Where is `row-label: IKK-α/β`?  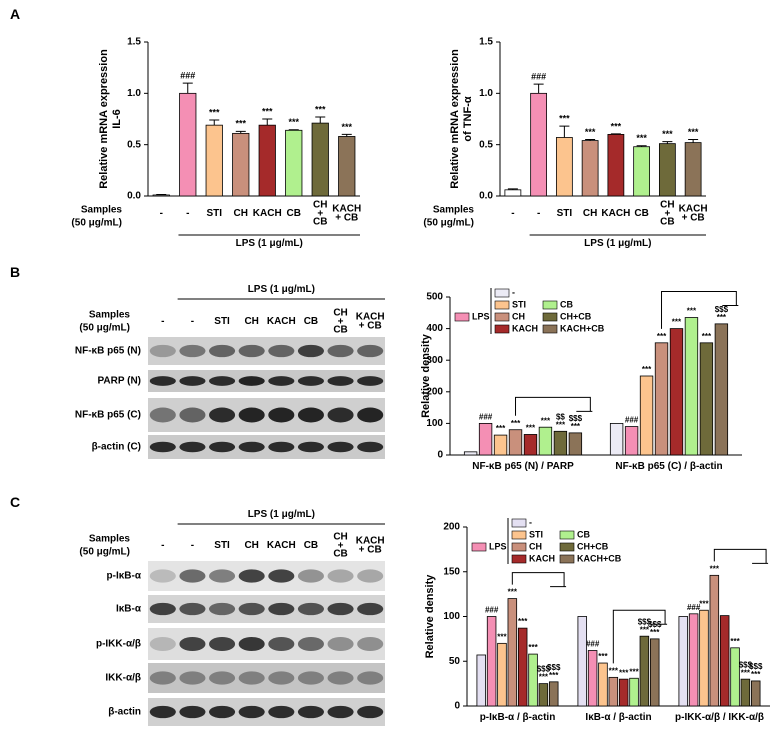
row-label: IKK-α/β is located at coordinates (123, 678).